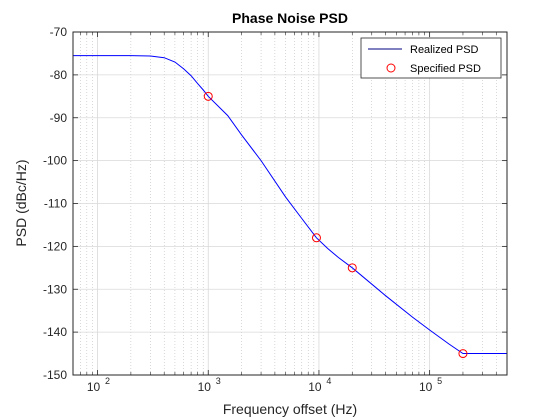 The image size is (560, 420). I want to click on legend: Realized PSD Specified PSD, so click(431, 58).